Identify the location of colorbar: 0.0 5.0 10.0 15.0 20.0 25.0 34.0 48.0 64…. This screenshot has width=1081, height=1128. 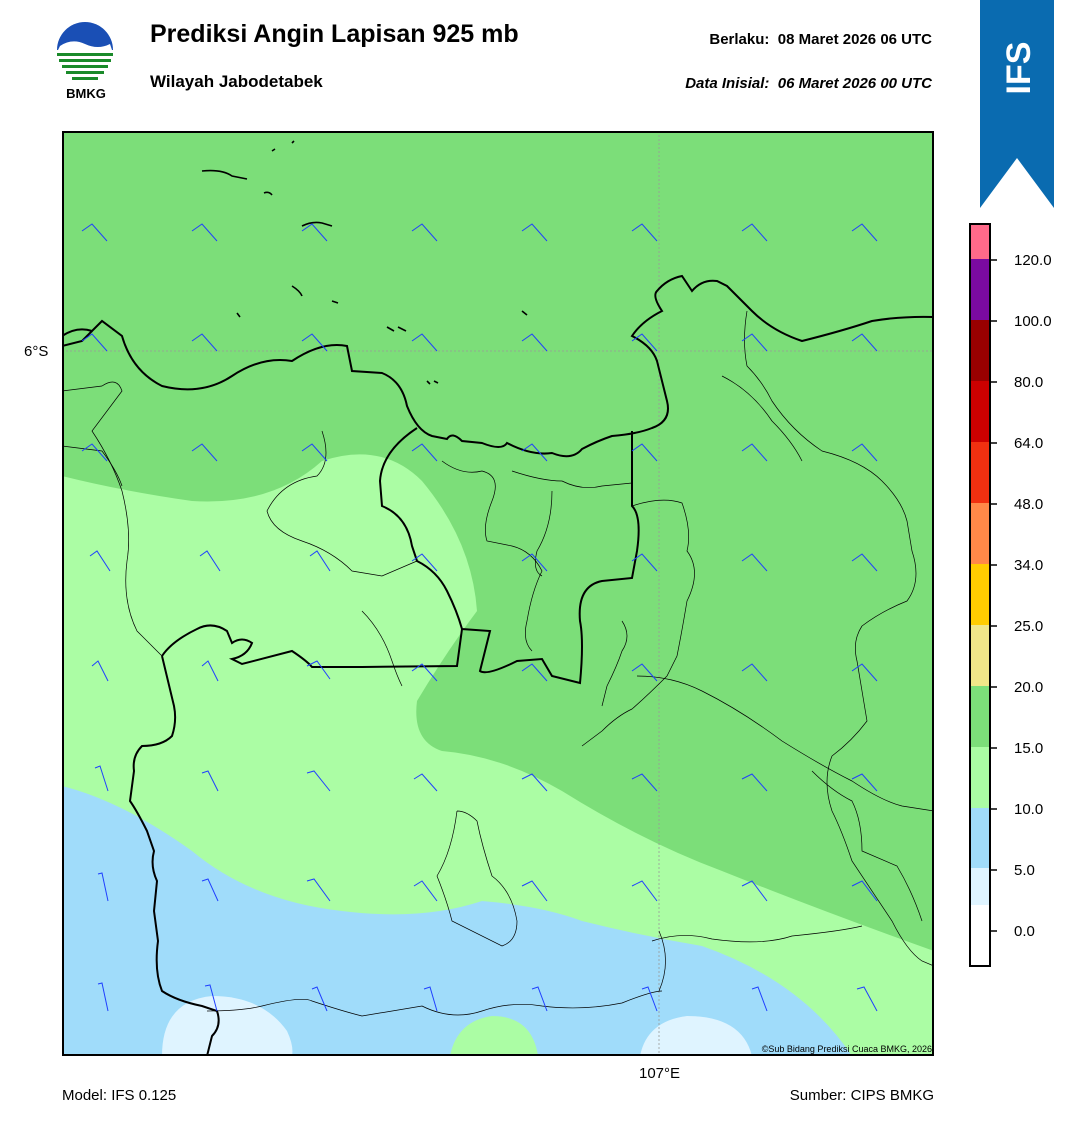
(1019, 595).